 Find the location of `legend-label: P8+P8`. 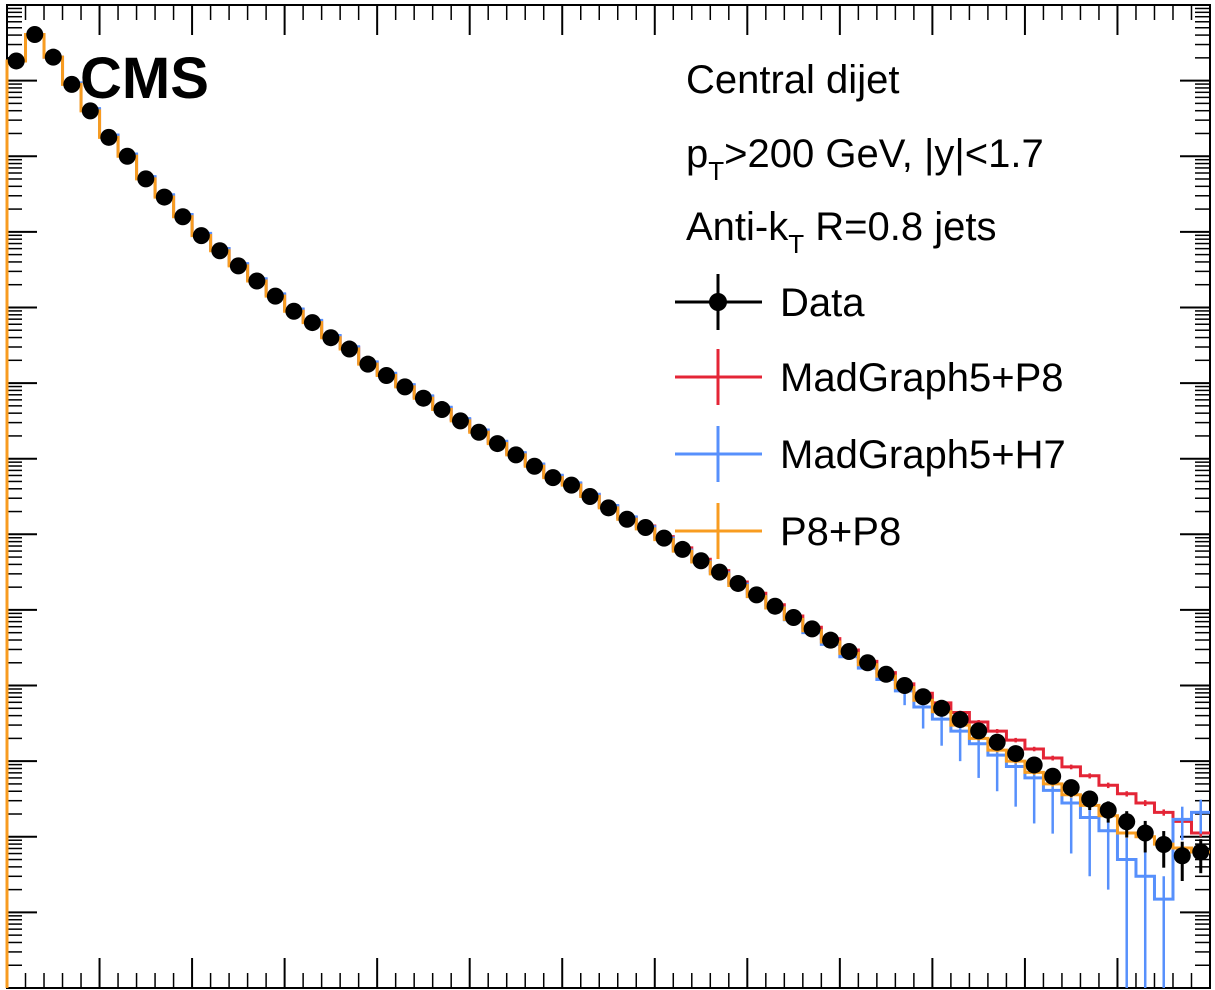

legend-label: P8+P8 is located at coordinates (840, 532).